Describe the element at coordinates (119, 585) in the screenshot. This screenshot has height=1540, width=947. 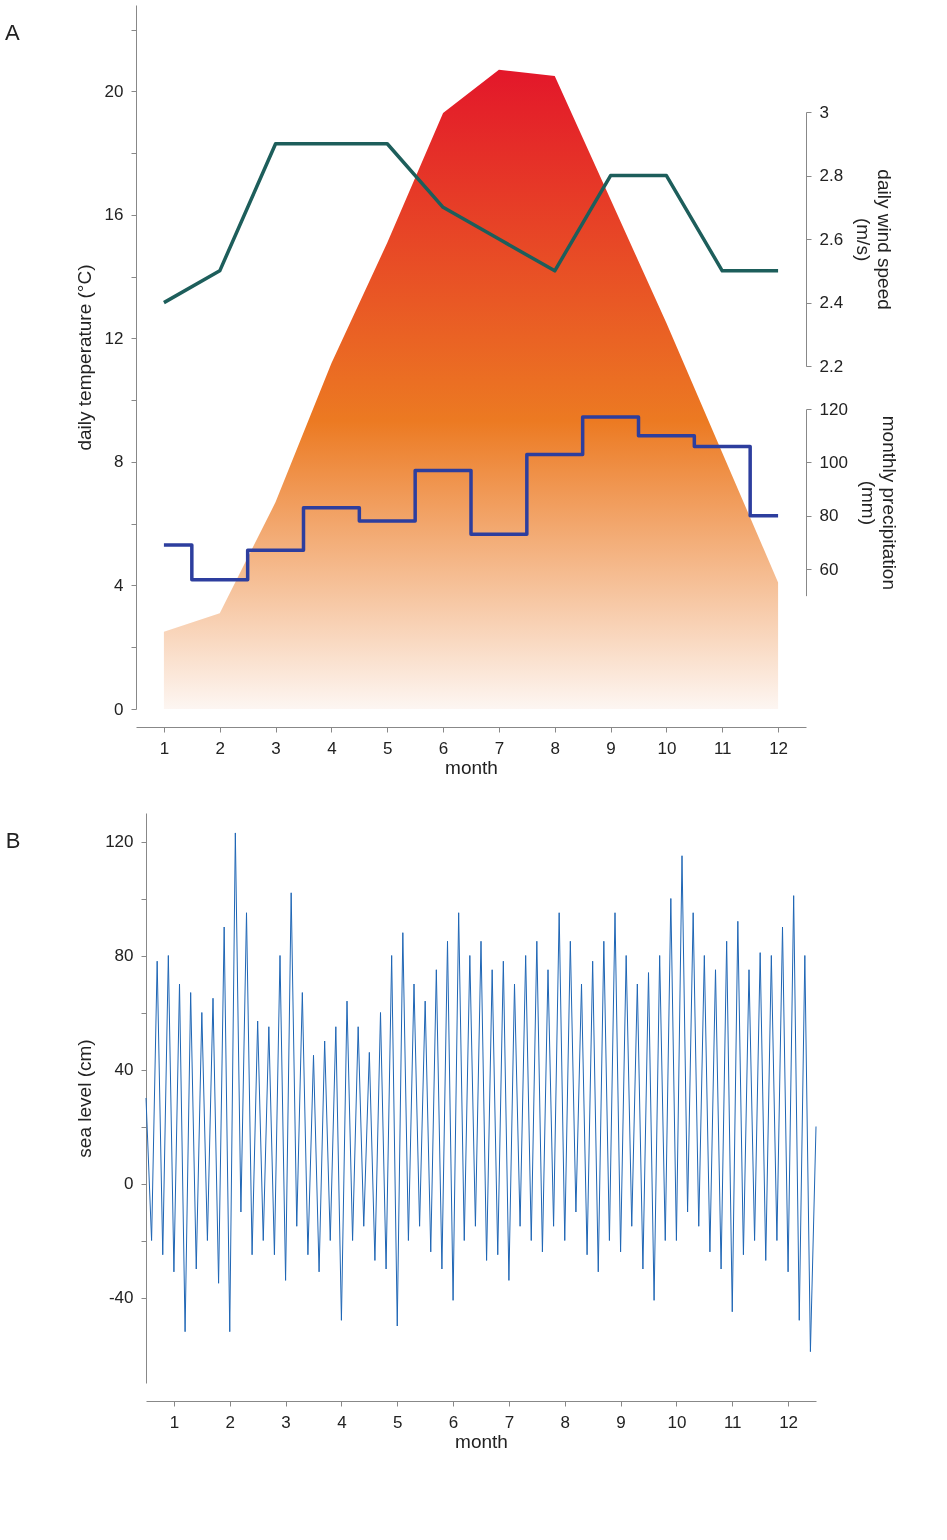
I see `y-tick-label: 4` at that location.